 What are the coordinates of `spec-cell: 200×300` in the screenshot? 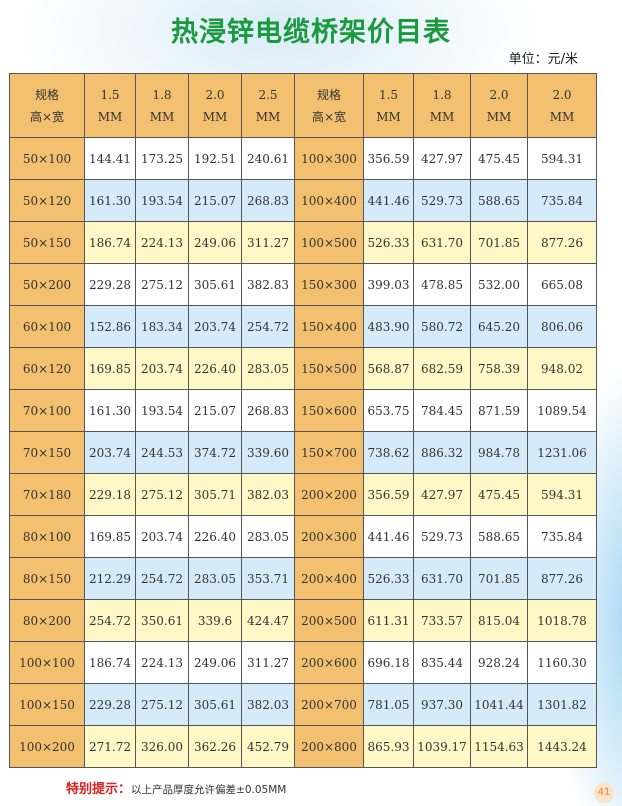 It's located at (329, 536).